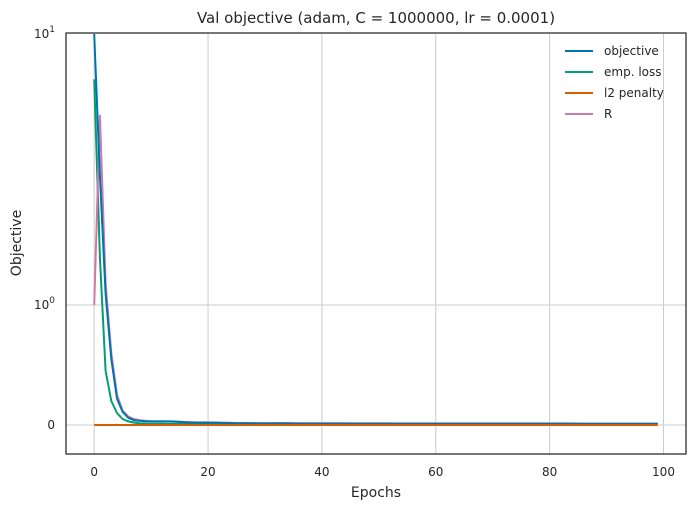 Image resolution: width=695 pixels, height=510 pixels. What do you see at coordinates (17, 243) in the screenshot?
I see `y-axis-label: Objective` at bounding box center [17, 243].